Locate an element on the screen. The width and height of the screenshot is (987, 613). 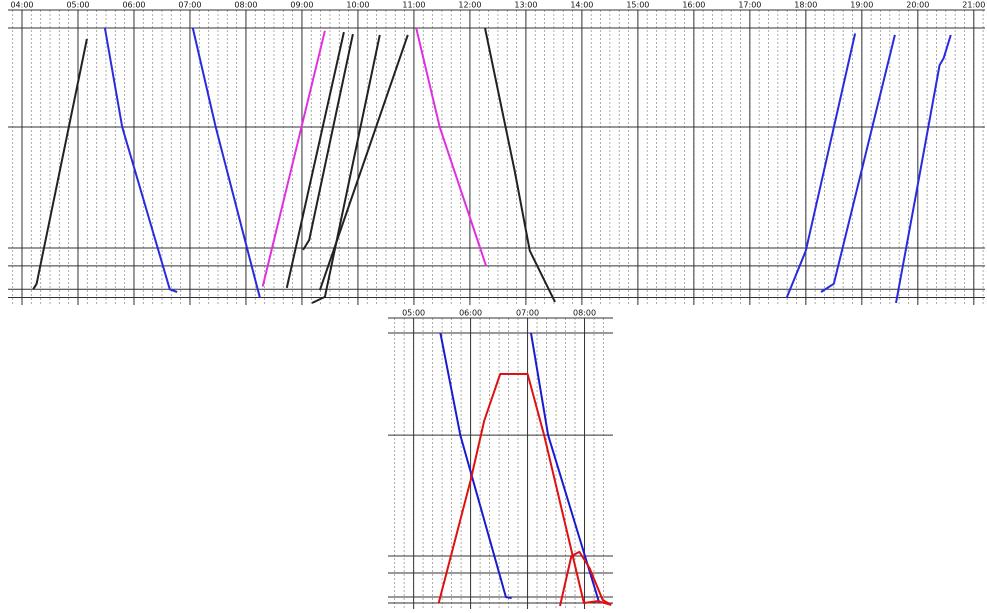
x-tick-label: 16:00 is located at coordinates (693, 5).